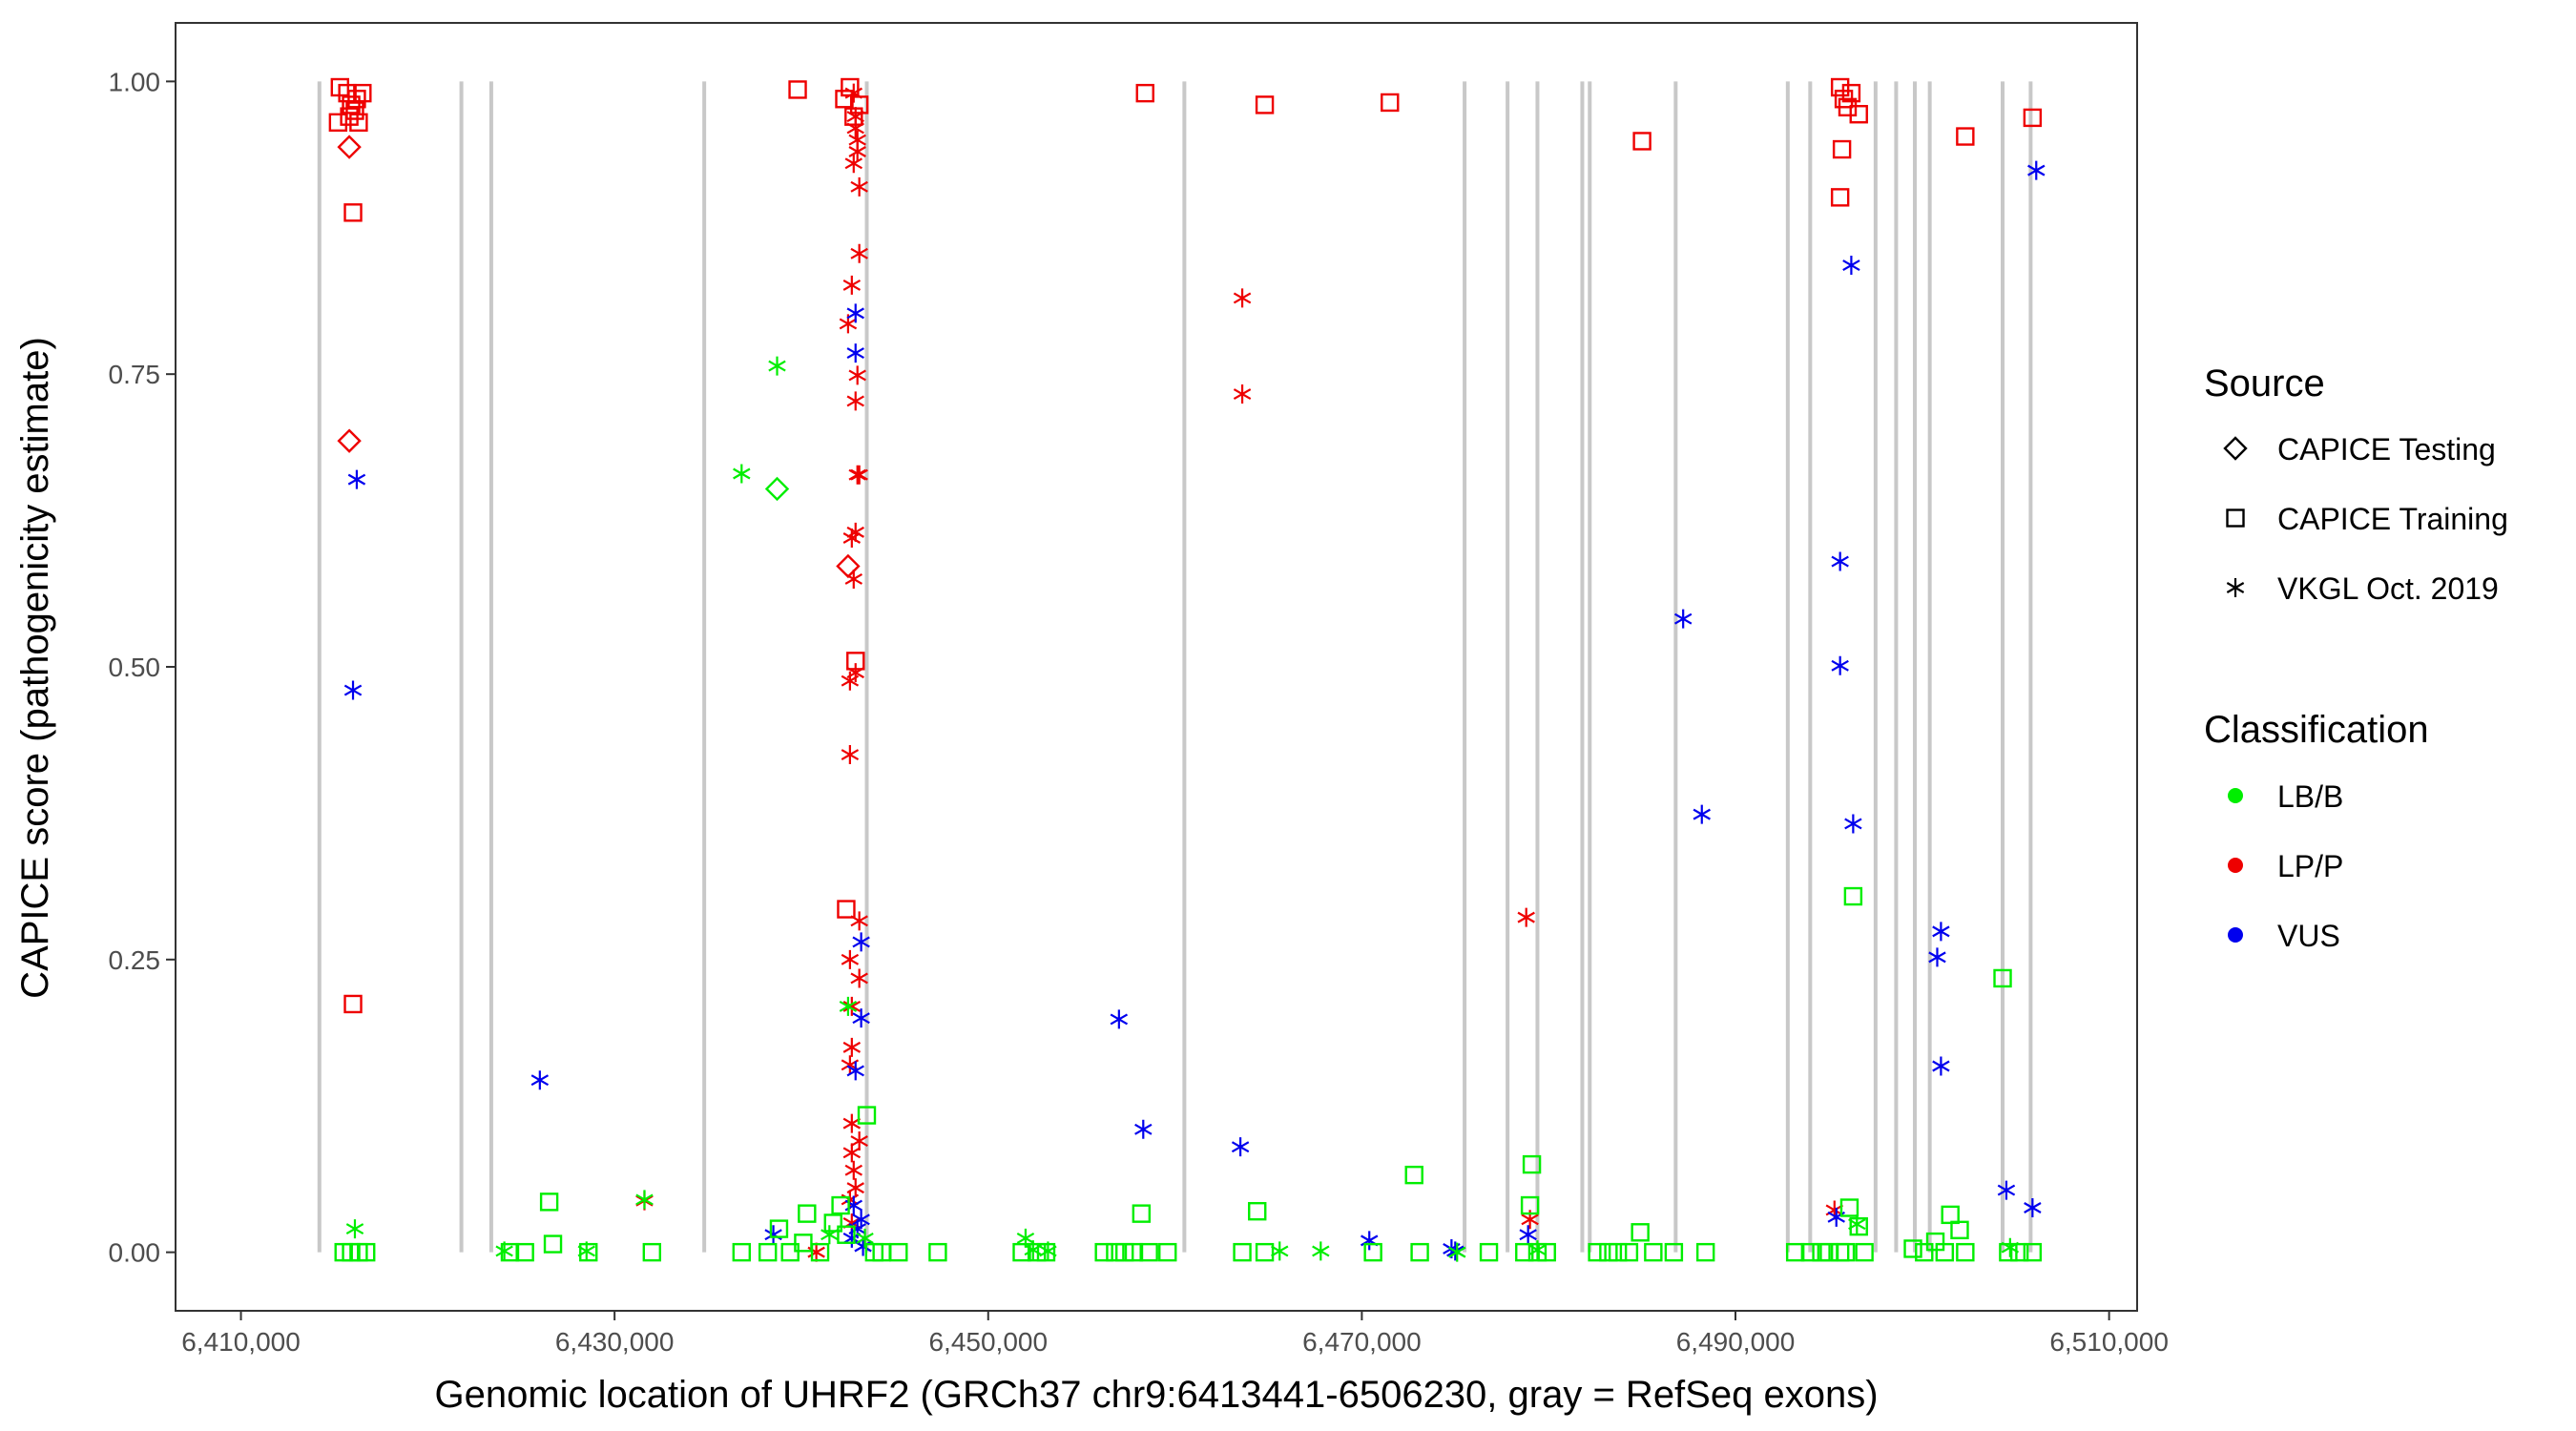  Describe the element at coordinates (135, 667) in the screenshot. I see `y-tick-label: 0.50` at that location.